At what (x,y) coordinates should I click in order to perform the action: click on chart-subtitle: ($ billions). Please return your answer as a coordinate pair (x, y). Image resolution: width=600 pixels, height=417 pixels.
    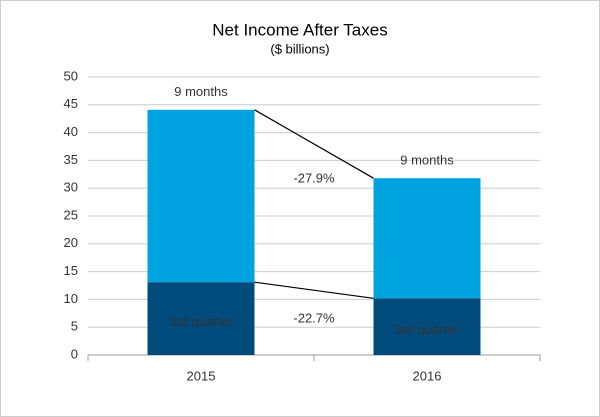
    Looking at the image, I should click on (299, 48).